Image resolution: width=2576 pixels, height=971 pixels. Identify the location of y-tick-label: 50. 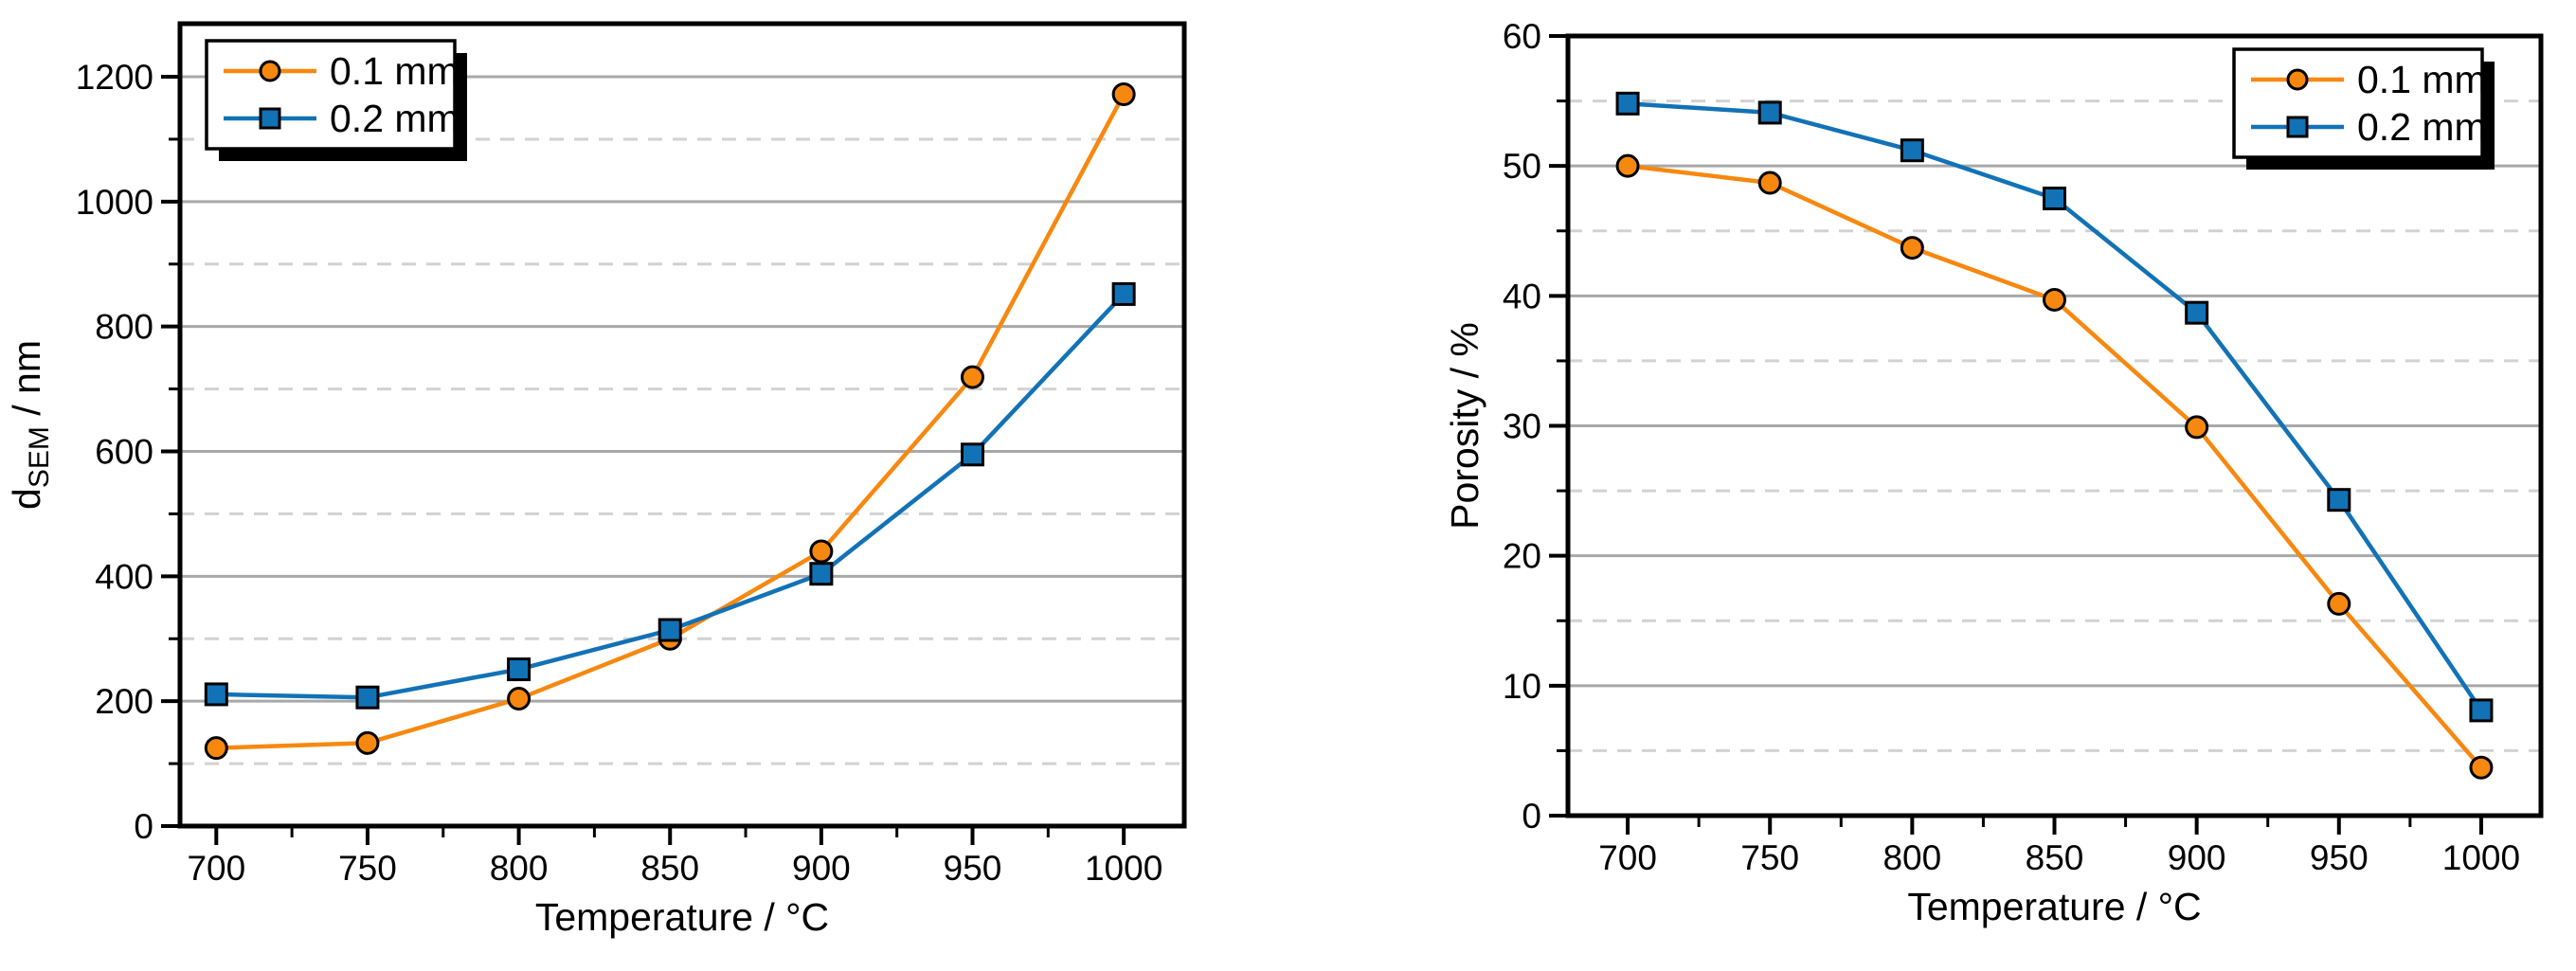
(1522, 167).